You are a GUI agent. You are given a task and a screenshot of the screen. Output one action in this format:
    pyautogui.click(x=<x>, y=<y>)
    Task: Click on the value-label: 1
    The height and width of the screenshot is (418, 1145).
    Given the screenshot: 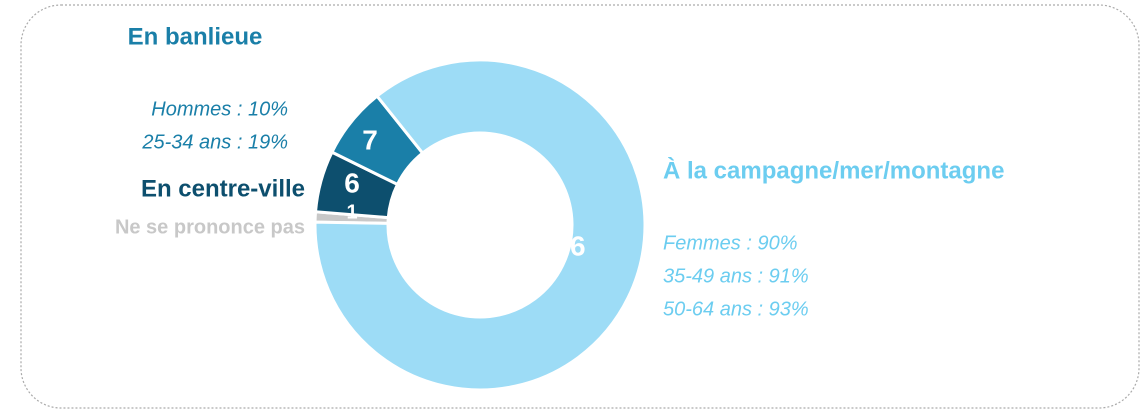 What is the action you would take?
    pyautogui.click(x=351, y=212)
    